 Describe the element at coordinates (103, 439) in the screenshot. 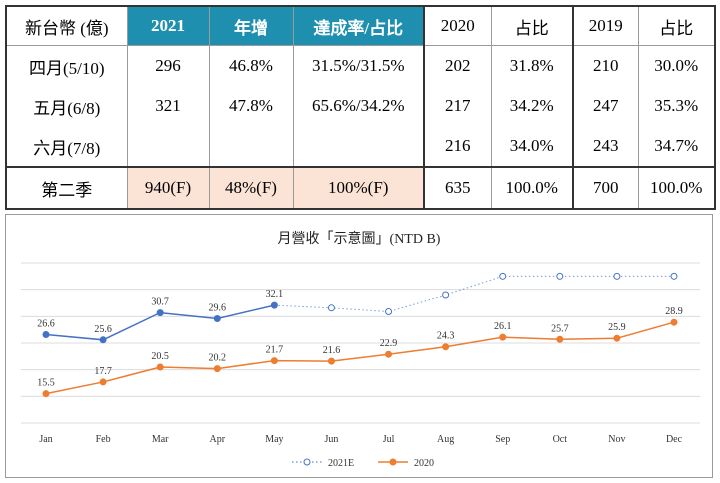

I see `x-tick-label: Feb` at that location.